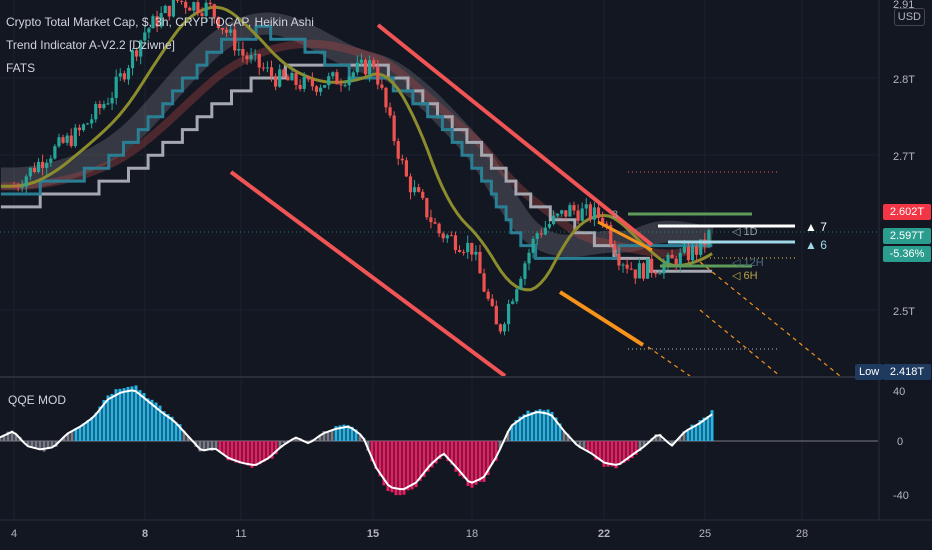 The height and width of the screenshot is (550, 932). I want to click on x-tick: 8, so click(145, 534).